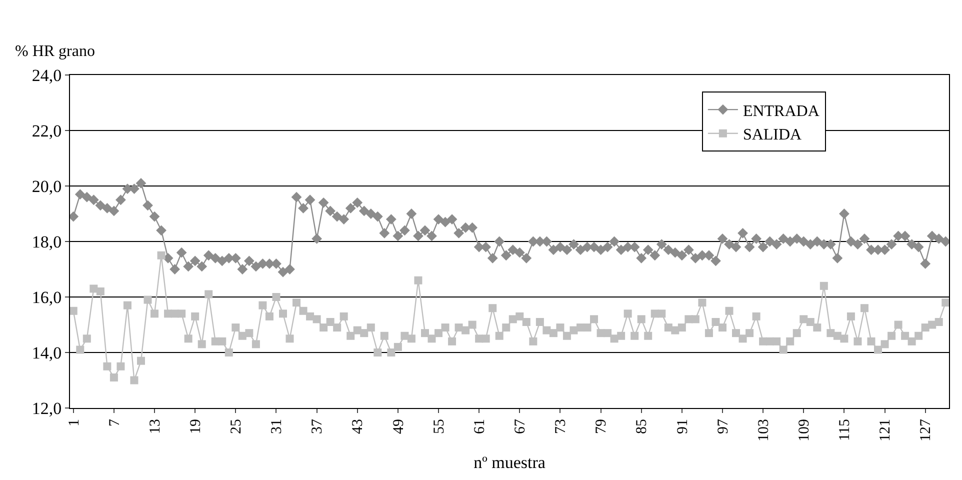 Image resolution: width=962 pixels, height=480 pixels. Describe the element at coordinates (642, 426) in the screenshot. I see `x-tick-label: 85` at that location.